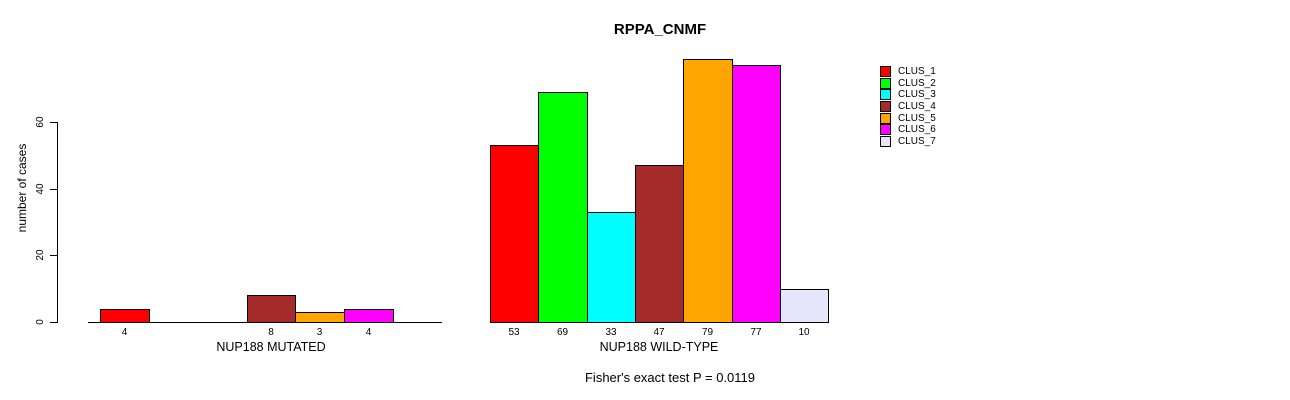  What do you see at coordinates (708, 191) in the screenshot?
I see `bar-clus_5-wildtype` at bounding box center [708, 191].